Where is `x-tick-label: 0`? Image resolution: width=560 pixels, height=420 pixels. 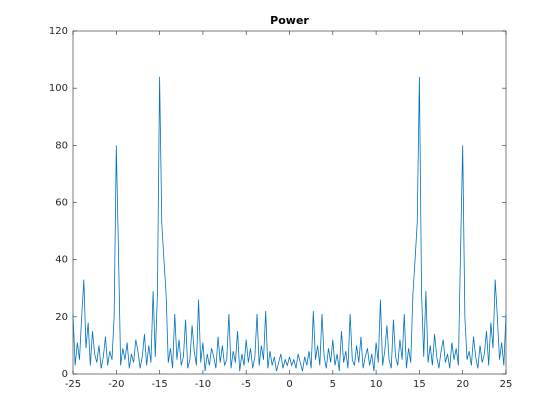
x-tick-label: 0 is located at coordinates (289, 384).